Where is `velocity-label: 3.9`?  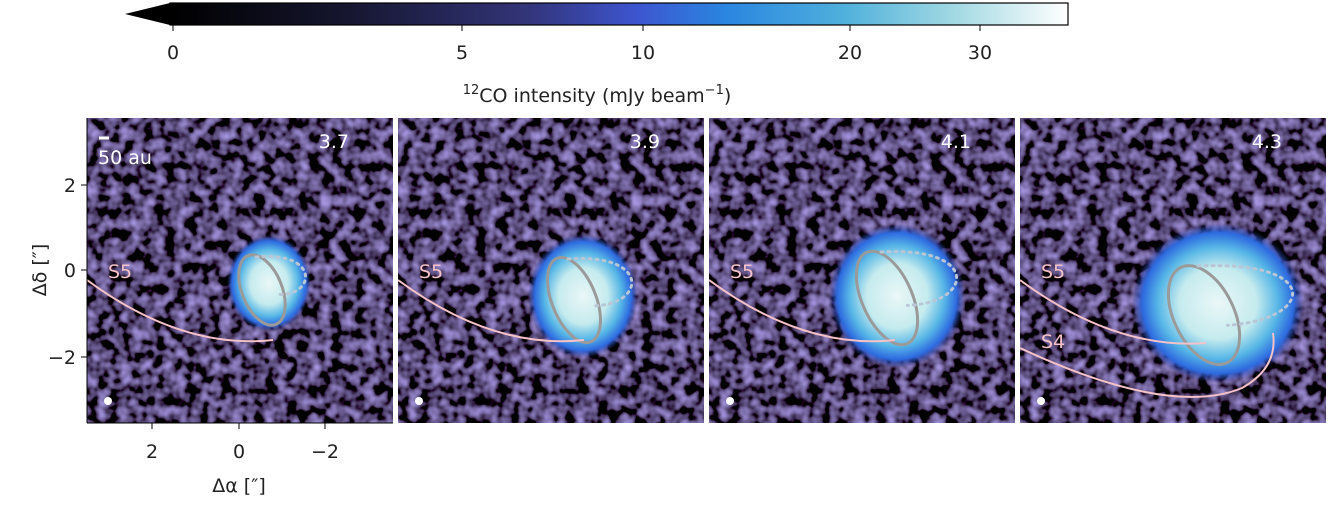 velocity-label: 3.9 is located at coordinates (645, 142).